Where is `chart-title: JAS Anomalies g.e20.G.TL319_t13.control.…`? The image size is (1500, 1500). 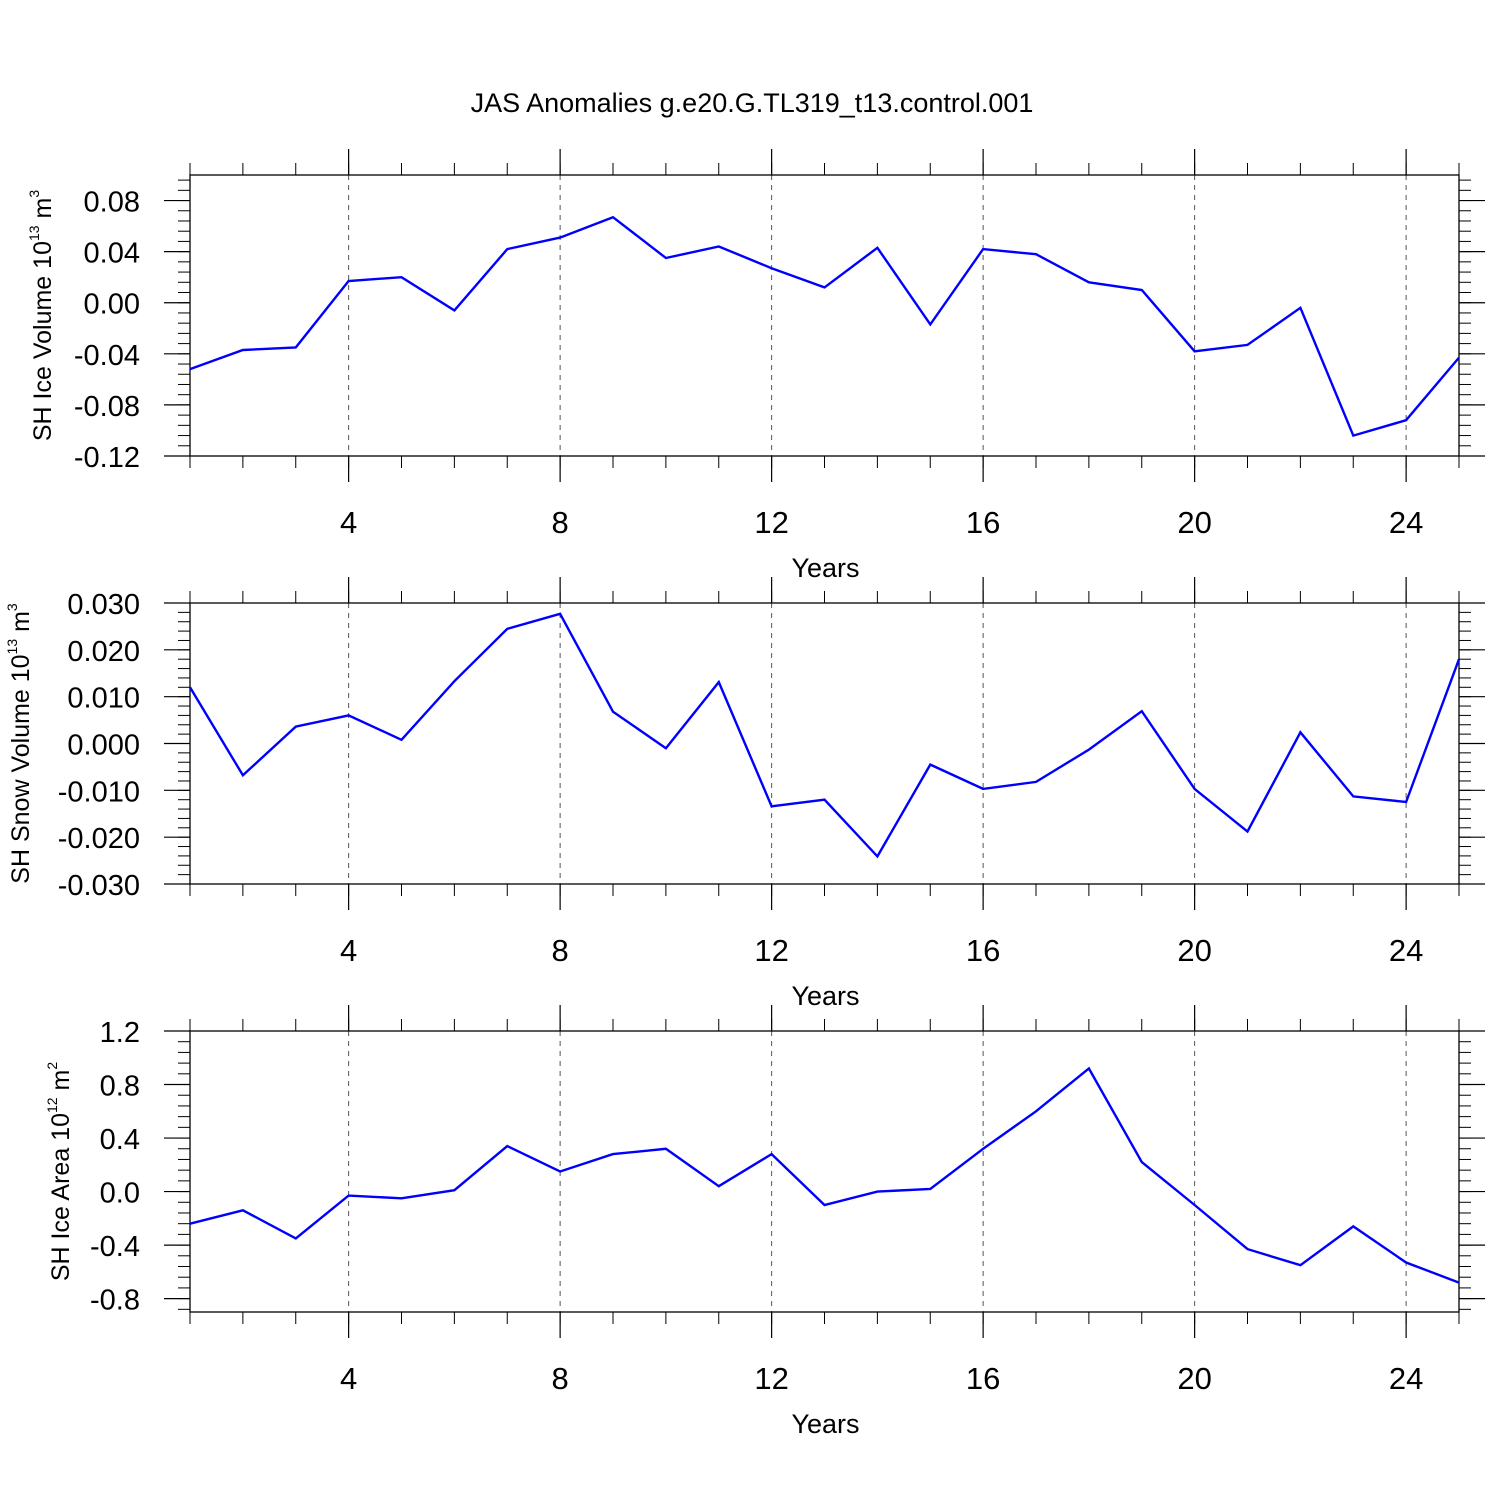
chart-title: JAS Anomalies g.e20.G.TL319_t13.control.… is located at coordinates (752, 103).